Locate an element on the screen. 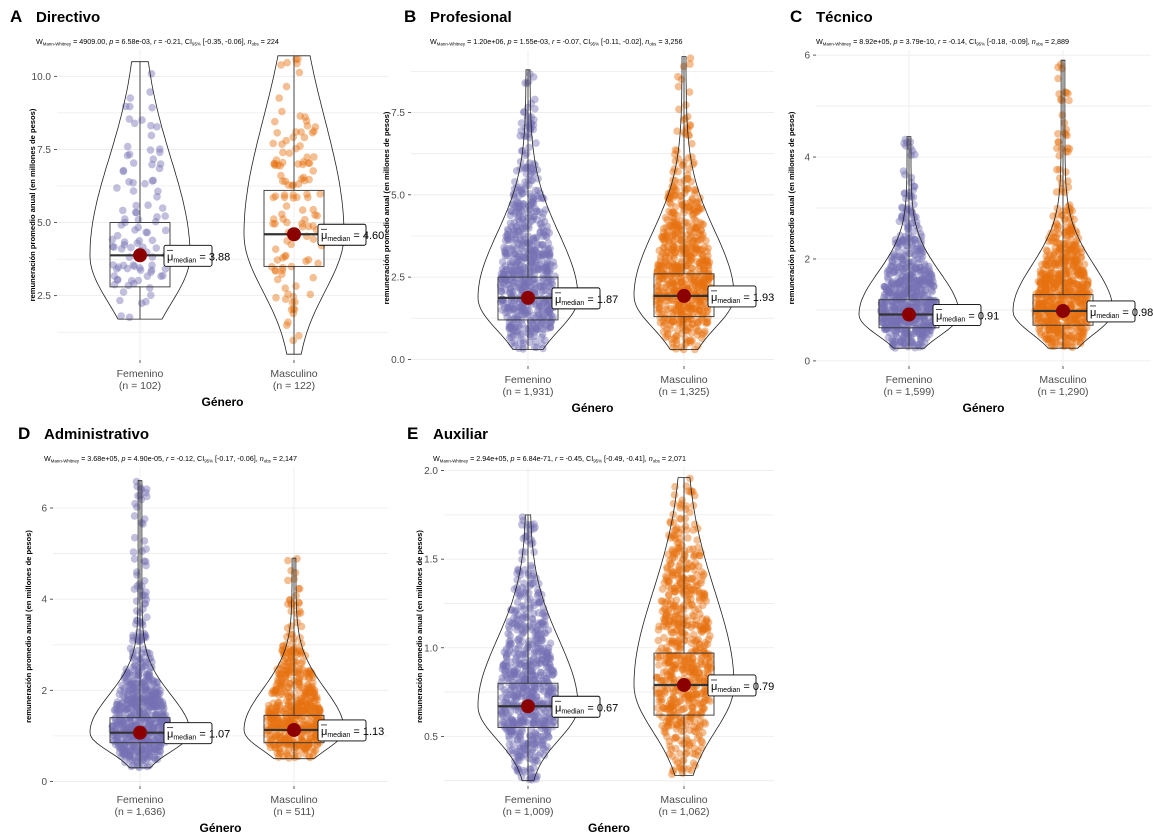  y-tick-label: 1.0 is located at coordinates (431, 648).